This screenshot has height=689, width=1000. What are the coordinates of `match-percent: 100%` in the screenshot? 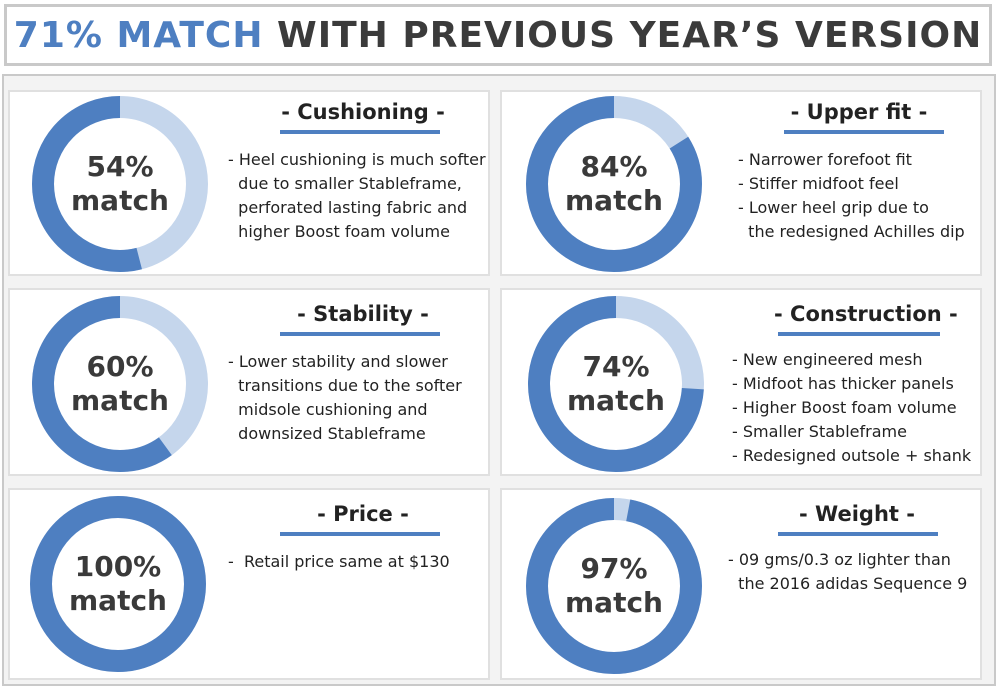 It's located at (118, 566).